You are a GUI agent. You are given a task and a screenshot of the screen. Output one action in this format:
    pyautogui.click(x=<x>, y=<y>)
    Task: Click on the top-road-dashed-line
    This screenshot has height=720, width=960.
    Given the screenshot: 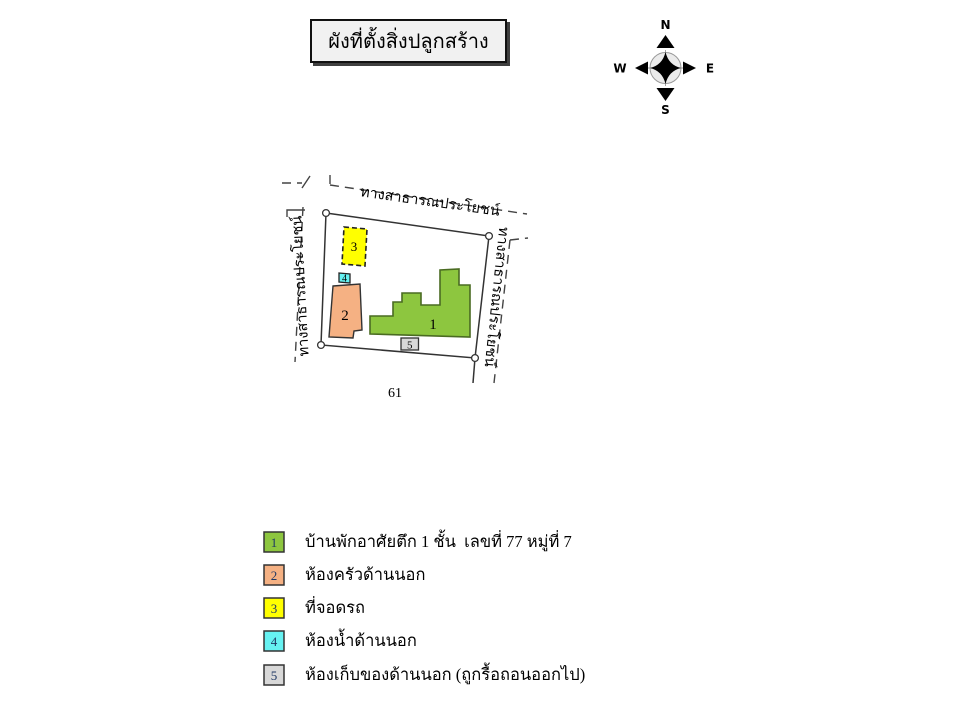 What is the action you would take?
    pyautogui.click(x=428, y=199)
    